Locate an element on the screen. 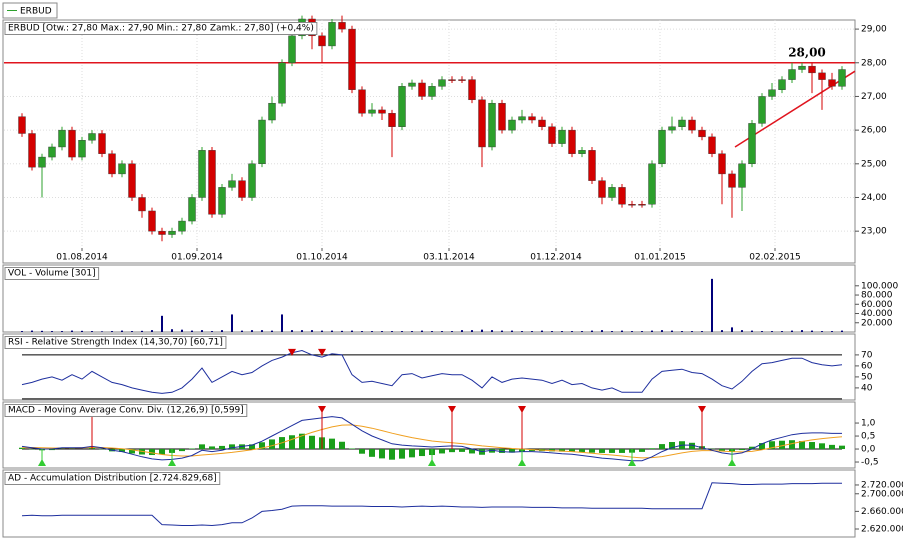  x-tick-label: 01.01.2015 is located at coordinates (660, 258).